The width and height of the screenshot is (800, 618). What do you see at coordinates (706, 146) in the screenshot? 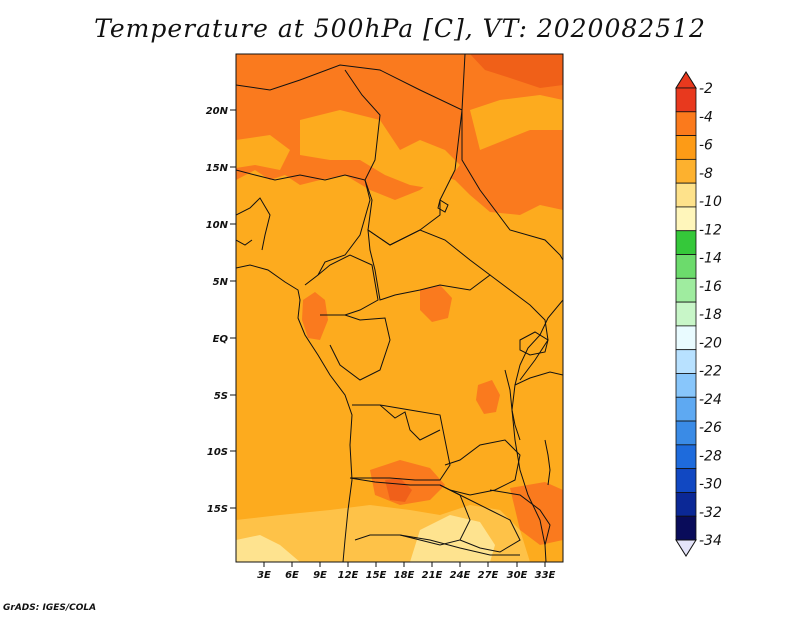
I see `colorbar-label: -6` at bounding box center [706, 146].